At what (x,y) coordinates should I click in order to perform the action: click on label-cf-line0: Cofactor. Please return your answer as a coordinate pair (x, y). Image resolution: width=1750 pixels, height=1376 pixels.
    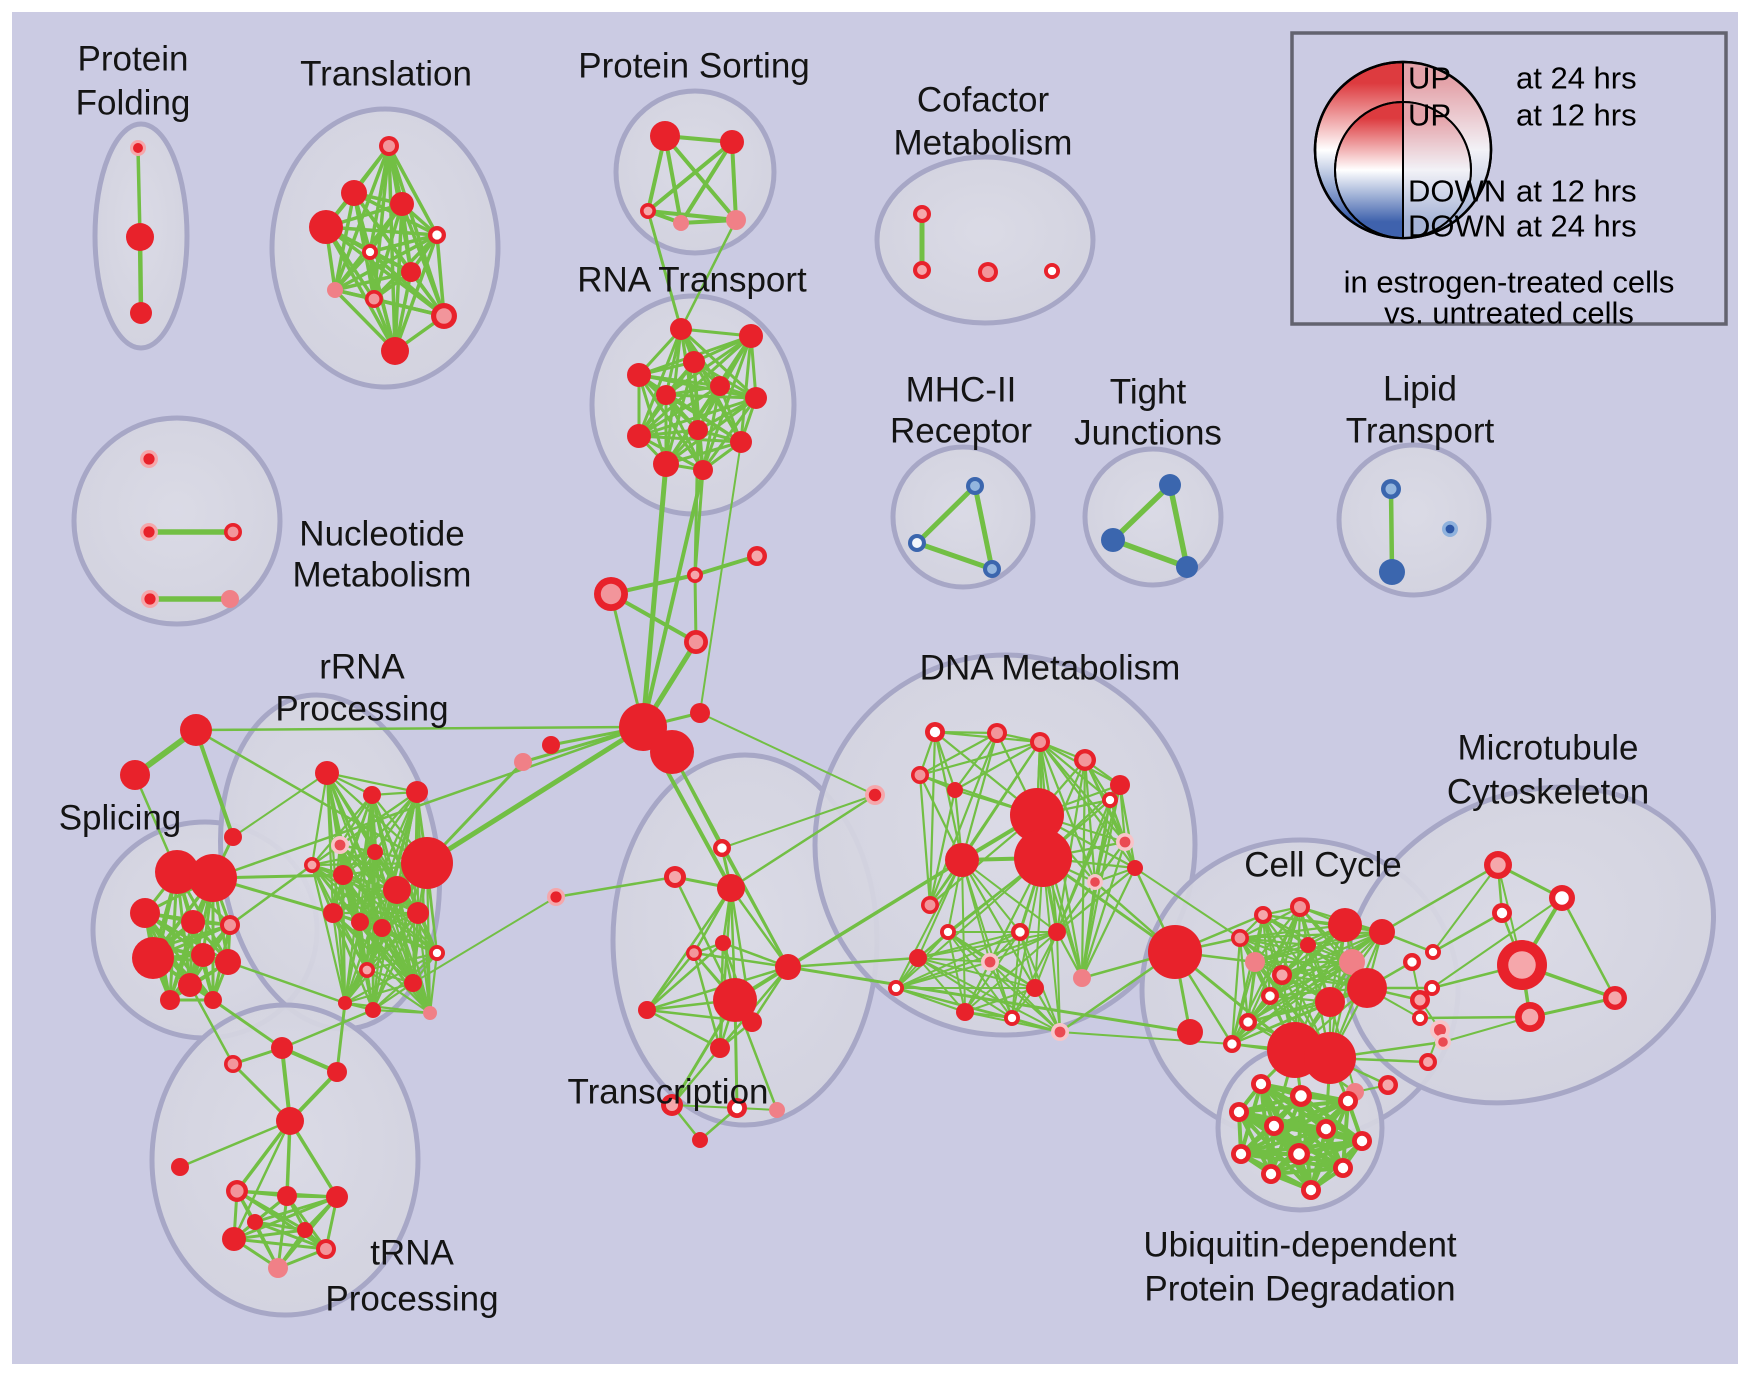
    Looking at the image, I should click on (983, 100).